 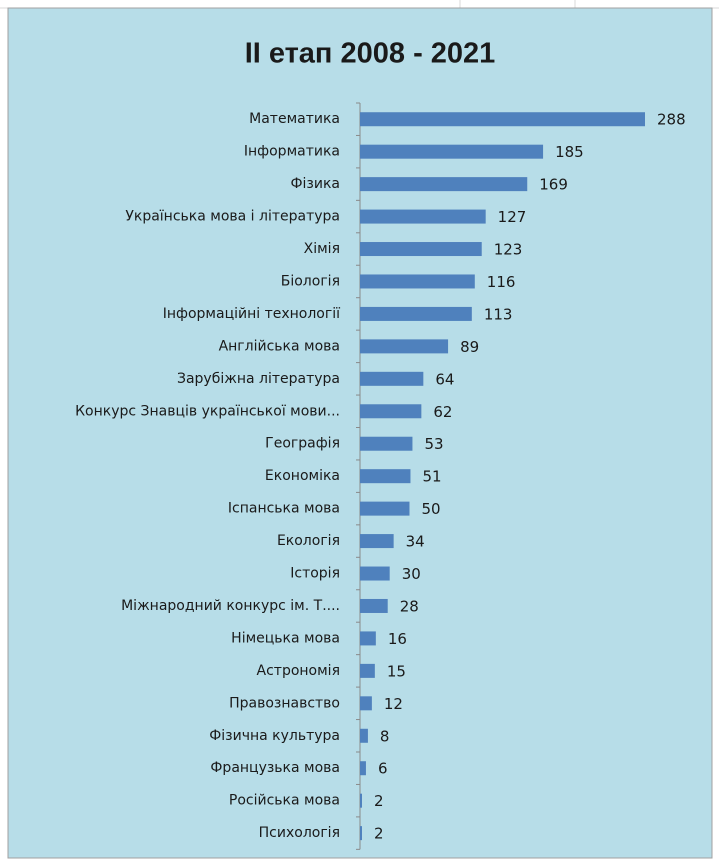 I want to click on y-tick-label: Географія, so click(x=302, y=444).